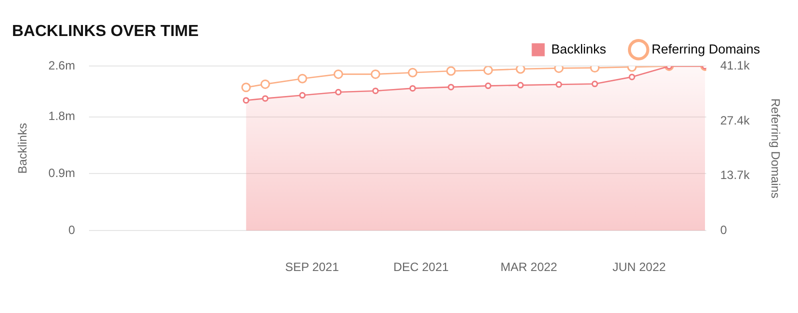  What do you see at coordinates (312, 267) in the screenshot?
I see `x-tick-label: SEP 2021` at bounding box center [312, 267].